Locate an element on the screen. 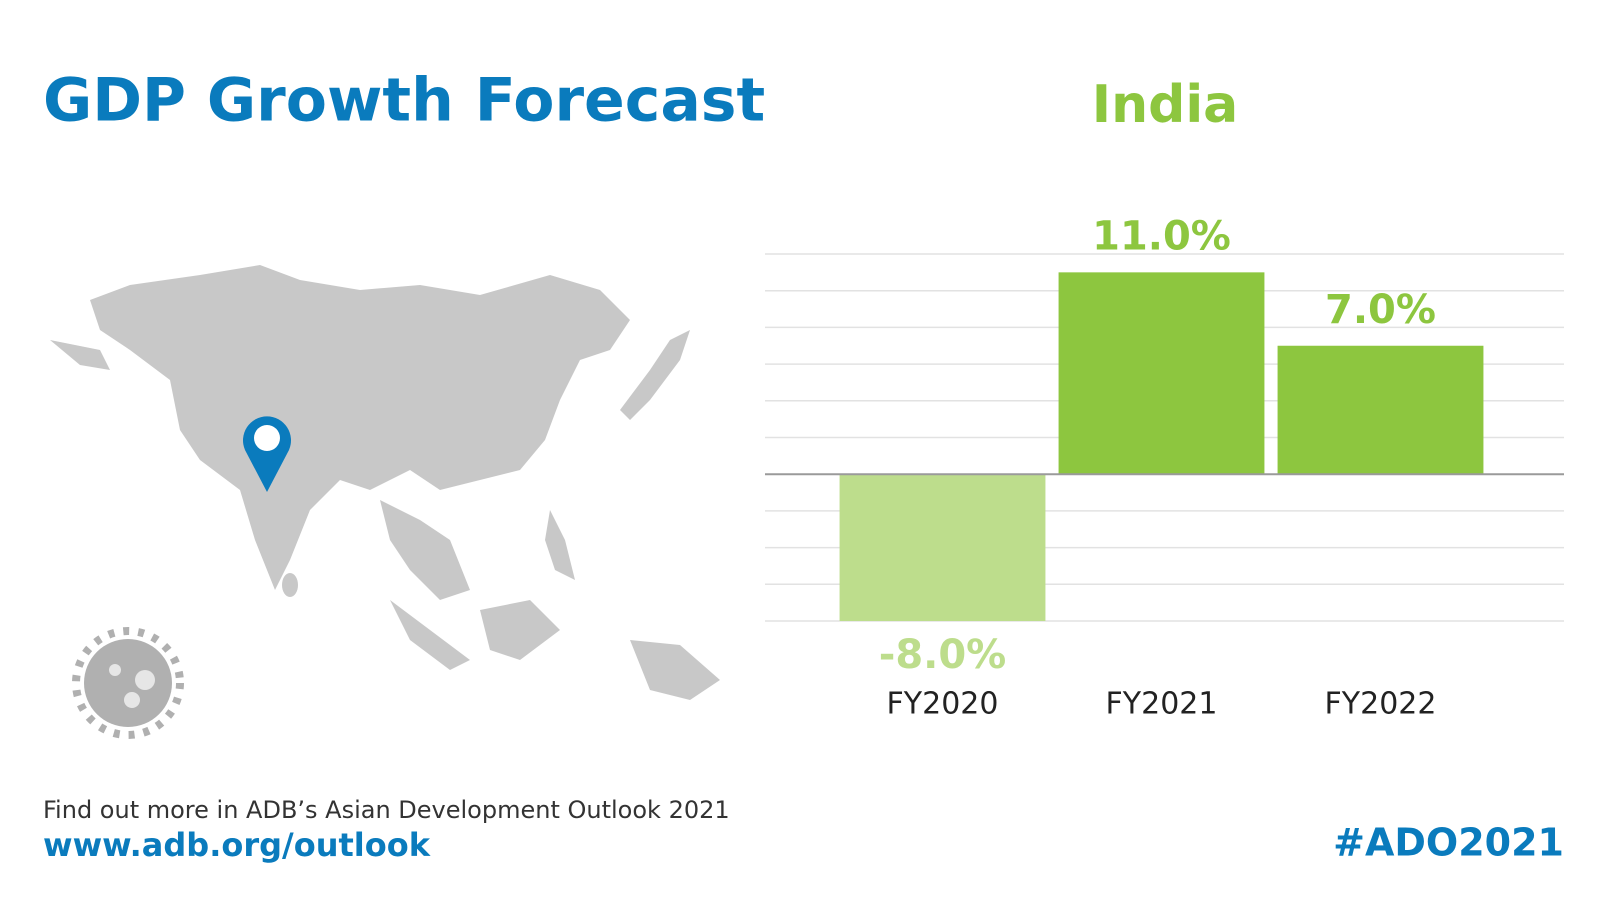 This screenshot has height=901, width=1601. value-label: -8.0% is located at coordinates (943, 655).